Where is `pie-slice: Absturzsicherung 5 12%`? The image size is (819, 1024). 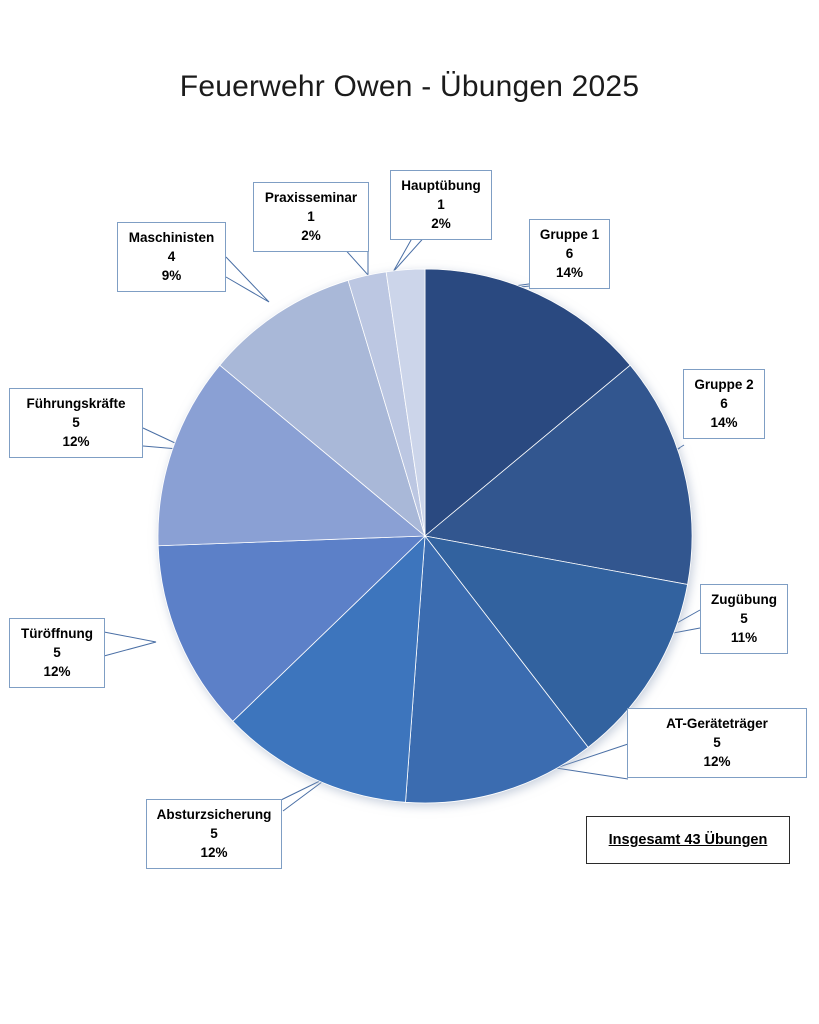
pie-slice: Absturzsicherung 5 12% is located at coordinates (329, 668).